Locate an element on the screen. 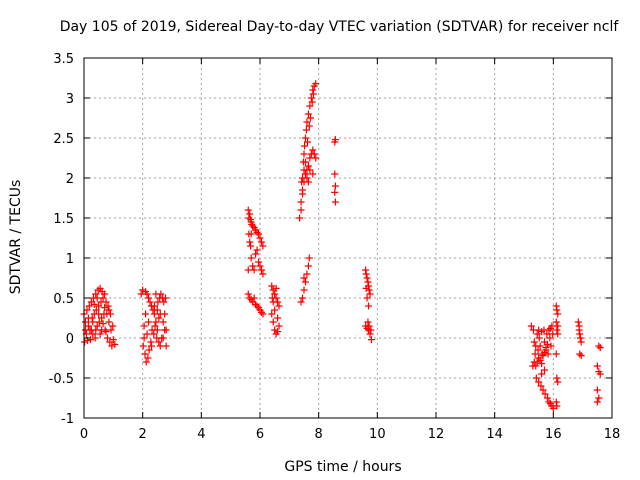  x-tick-label: 2 is located at coordinates (143, 434).